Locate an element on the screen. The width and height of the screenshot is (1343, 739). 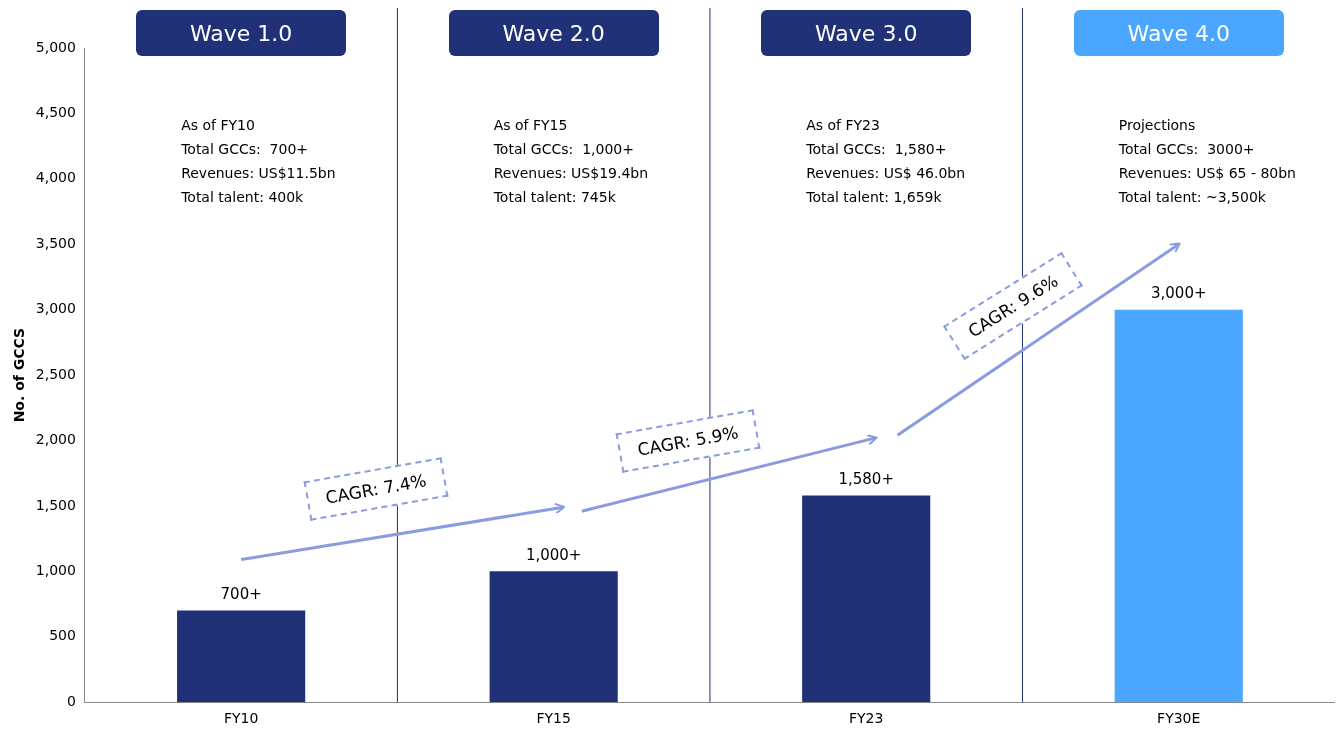
y-tick-label: 2,000 is located at coordinates (55, 439).